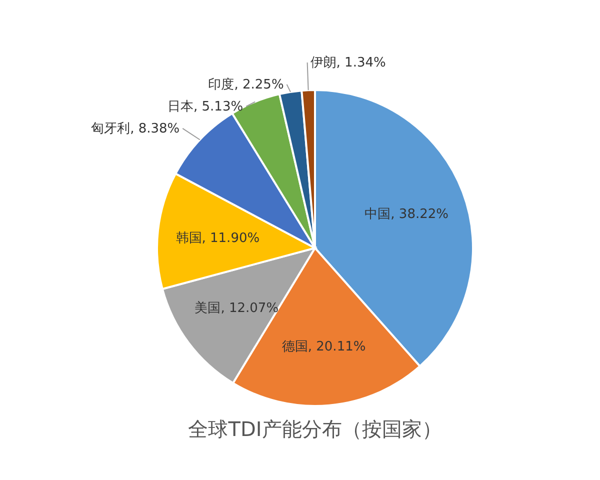  Describe the element at coordinates (206, 106) in the screenshot. I see `slice-label: 日本, 5.13%` at that location.